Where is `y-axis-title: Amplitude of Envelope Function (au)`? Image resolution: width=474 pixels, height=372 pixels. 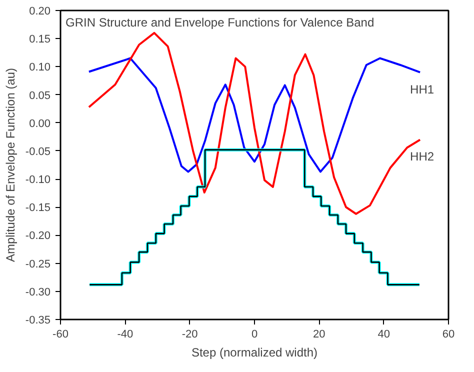 y-axis-title: Amplitude of Envelope Function (au) is located at coordinates (10, 165).